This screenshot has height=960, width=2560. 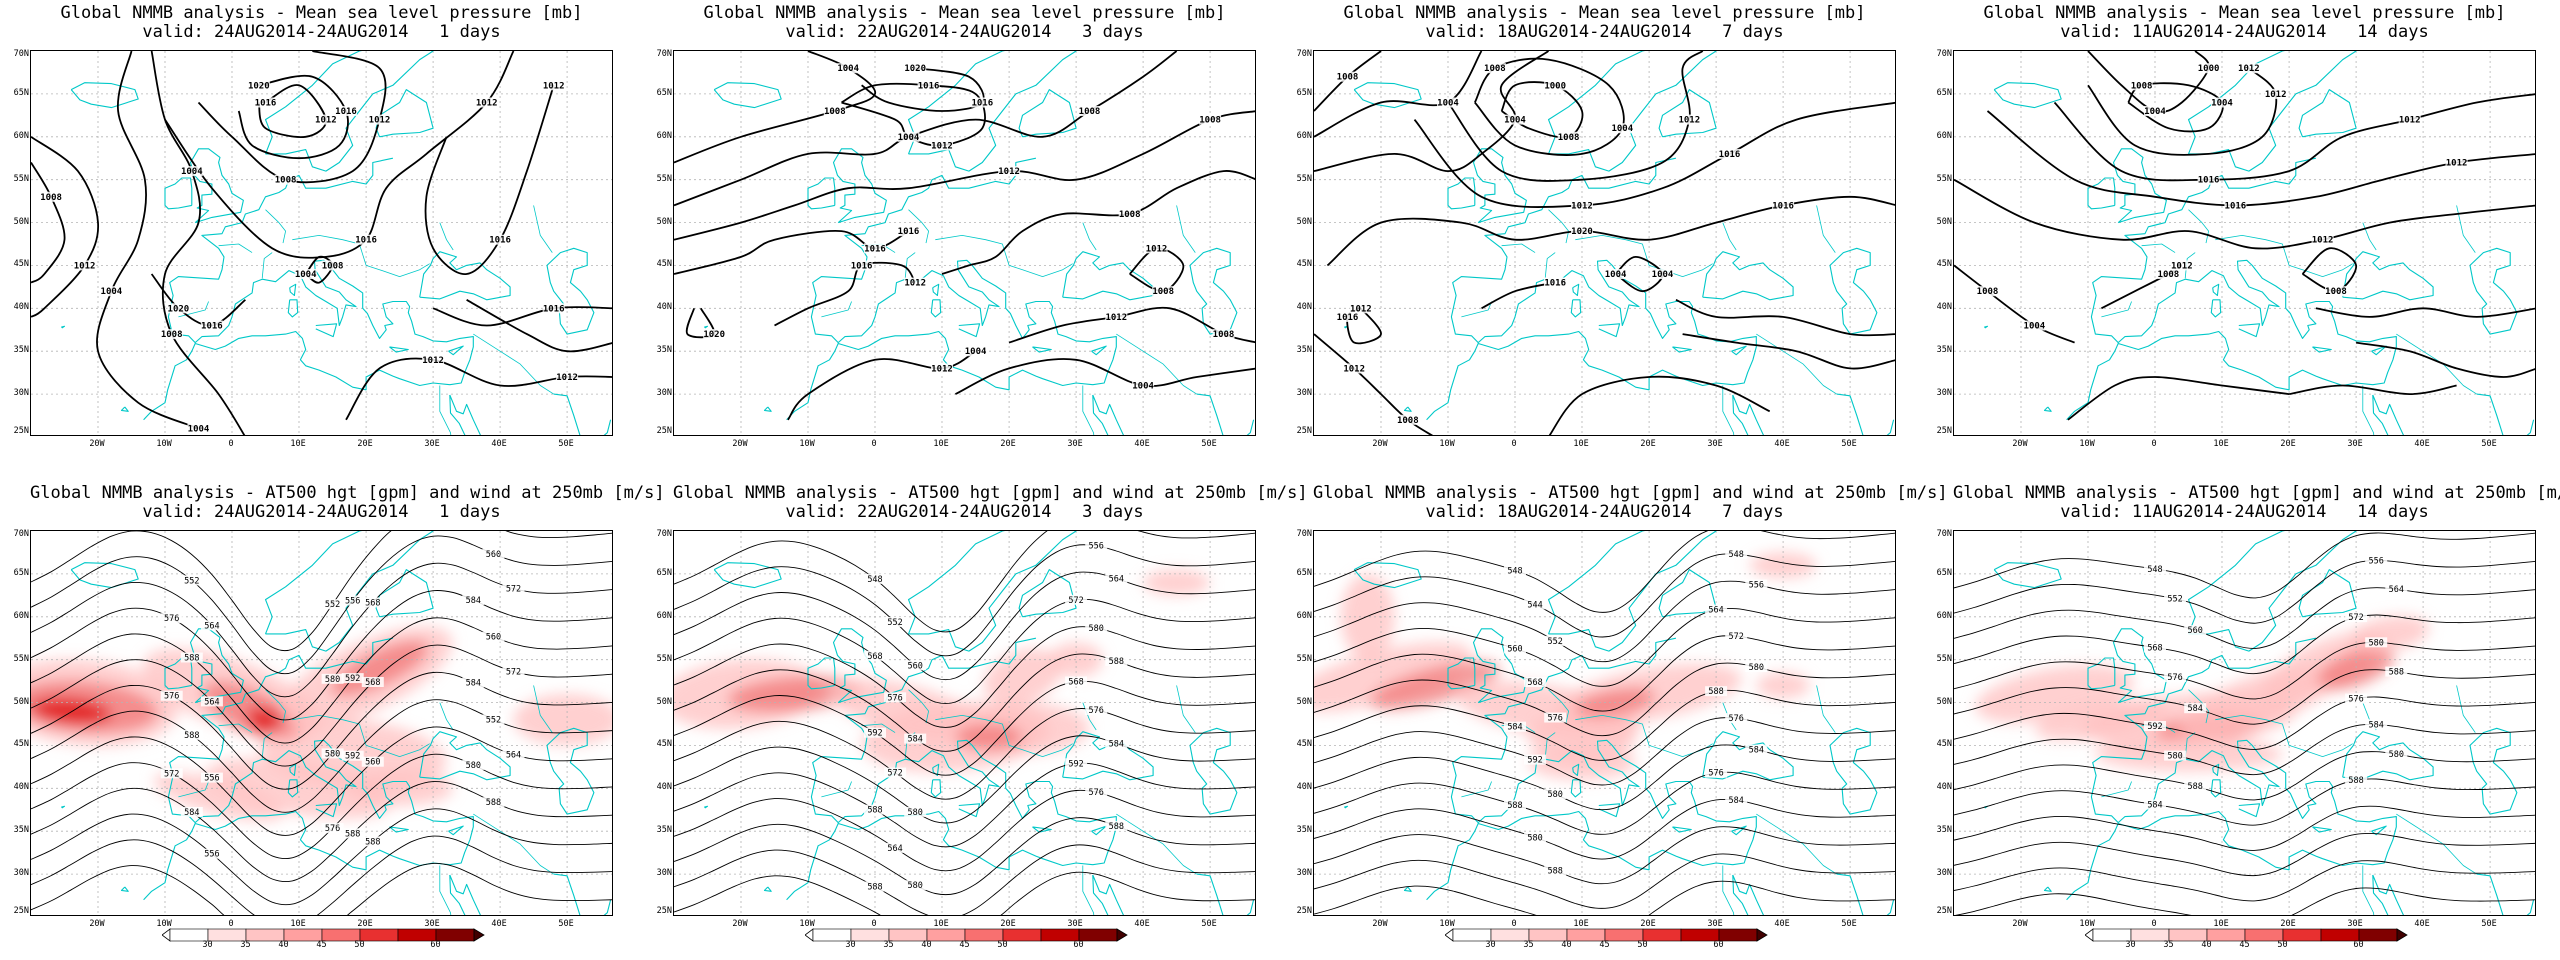 What do you see at coordinates (1304, 873) in the screenshot?
I see `latitude-label: 30N` at bounding box center [1304, 873].